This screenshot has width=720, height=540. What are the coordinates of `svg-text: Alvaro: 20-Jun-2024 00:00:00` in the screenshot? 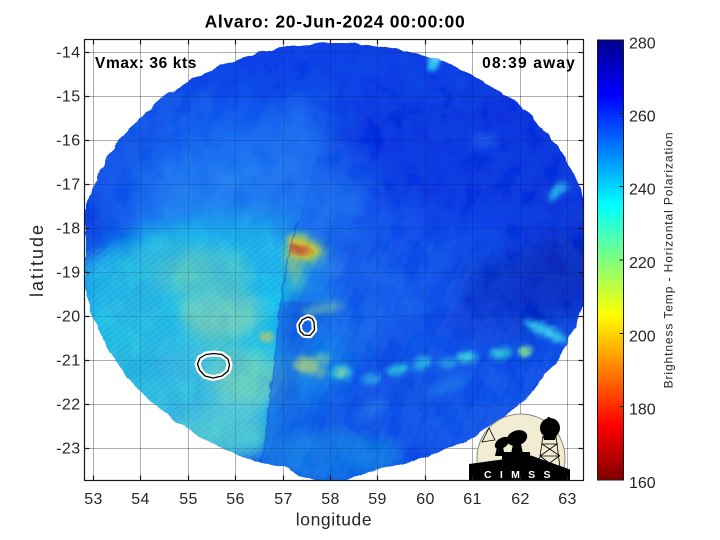 It's located at (335, 22).